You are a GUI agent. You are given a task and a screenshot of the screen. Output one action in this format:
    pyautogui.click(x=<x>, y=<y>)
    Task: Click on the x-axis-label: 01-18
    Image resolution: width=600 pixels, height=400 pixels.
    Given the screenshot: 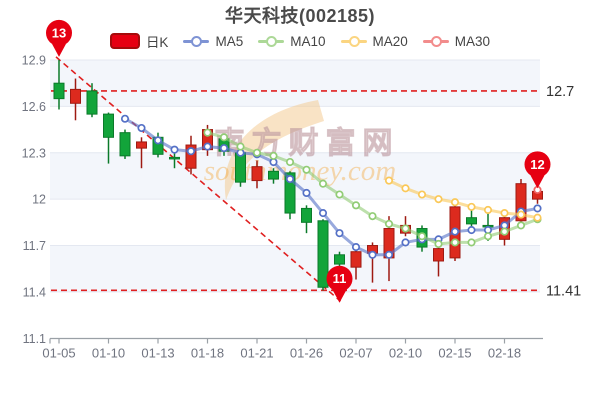 What is the action you would take?
    pyautogui.click(x=207, y=353)
    